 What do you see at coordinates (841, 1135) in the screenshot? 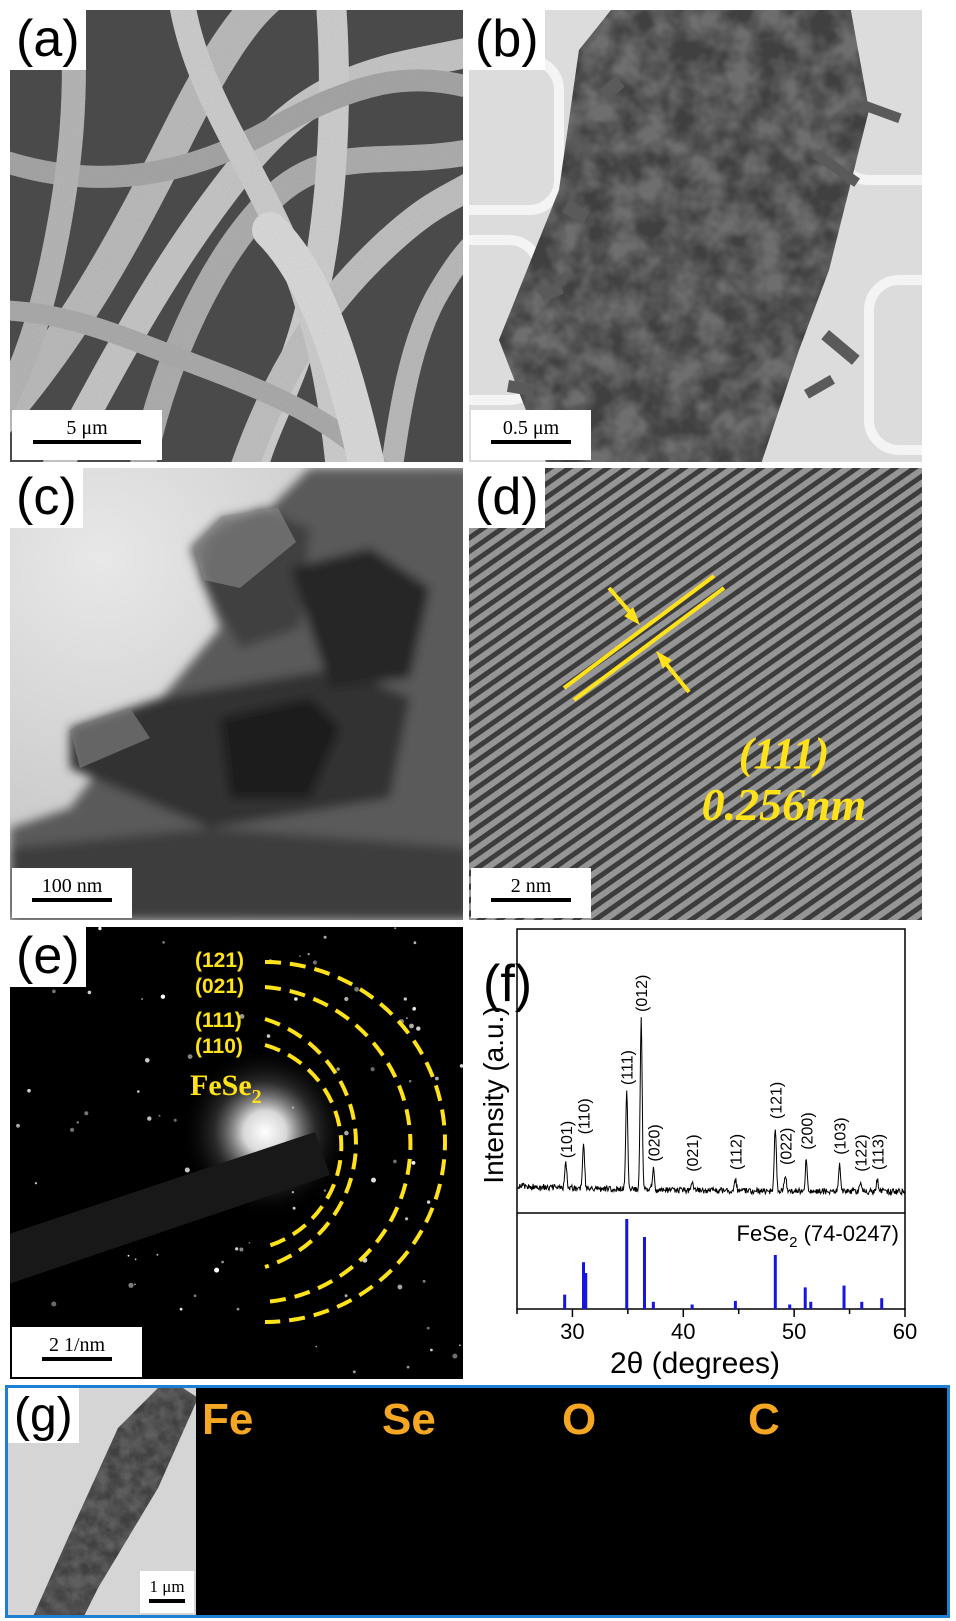
I see `peak-label-10: (103)` at bounding box center [841, 1135].